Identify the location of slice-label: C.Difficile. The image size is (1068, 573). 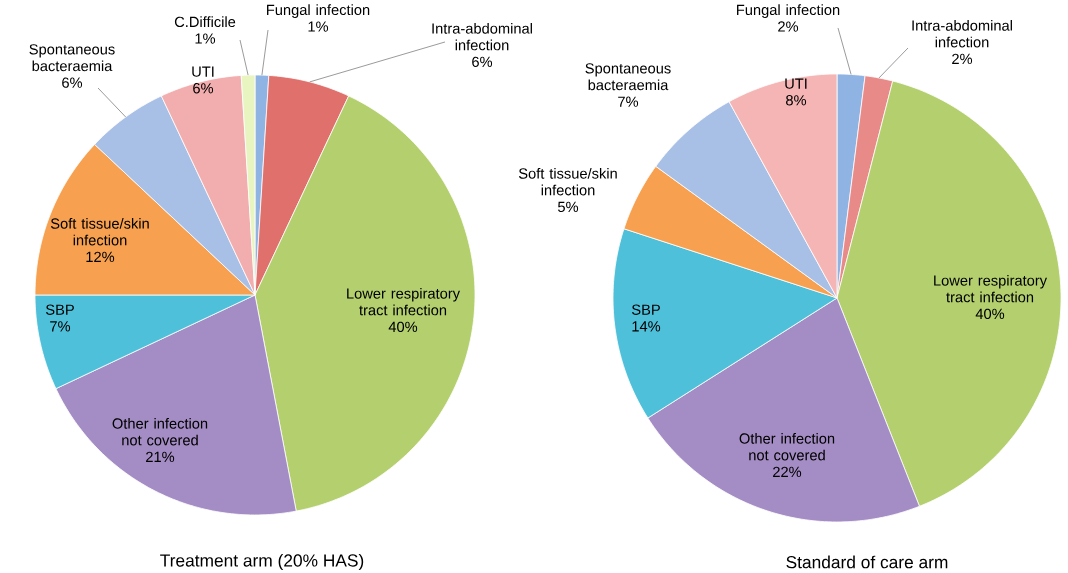
(205, 22).